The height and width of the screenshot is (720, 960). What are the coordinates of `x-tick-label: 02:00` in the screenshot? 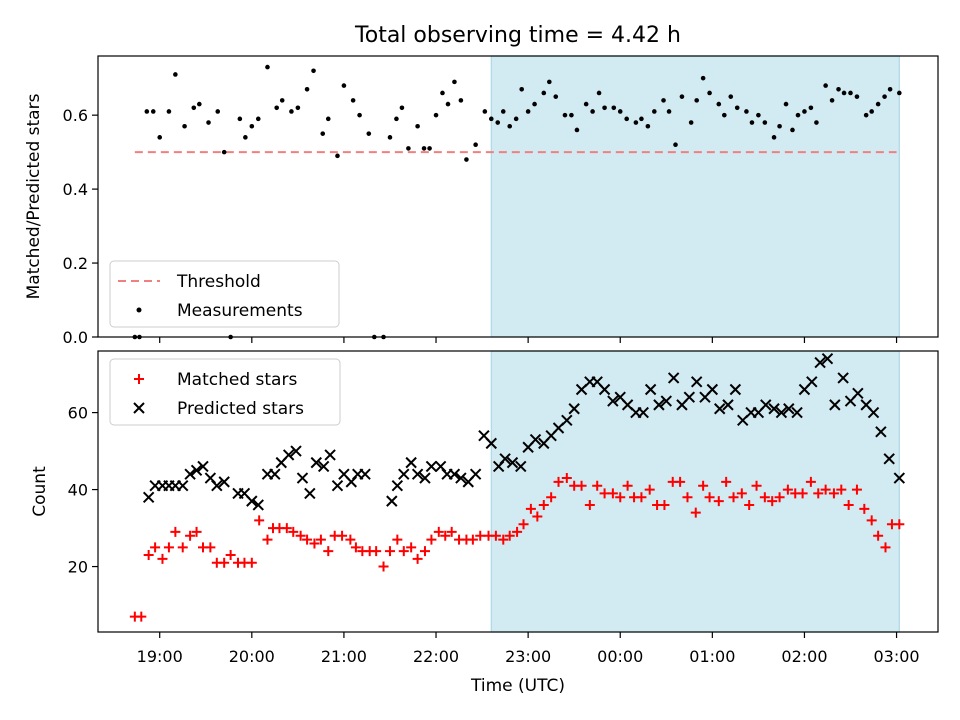 It's located at (804, 656).